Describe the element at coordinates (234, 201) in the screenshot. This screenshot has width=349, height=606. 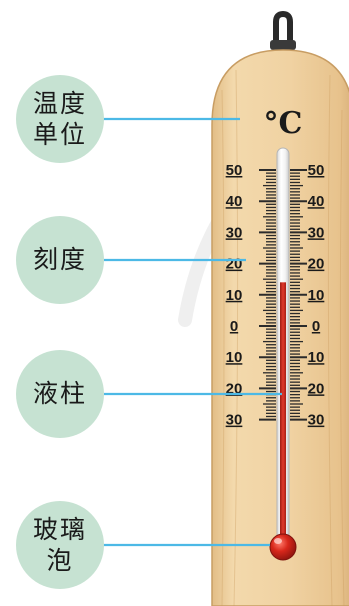
I see `left-scale-label: 40` at that location.